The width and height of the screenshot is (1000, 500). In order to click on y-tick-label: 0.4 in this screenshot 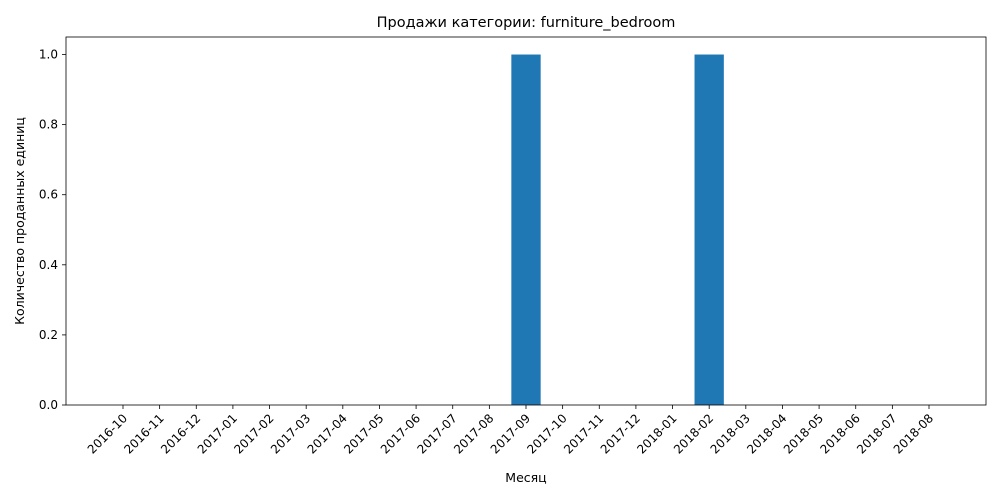, I will do `click(48, 265)`.